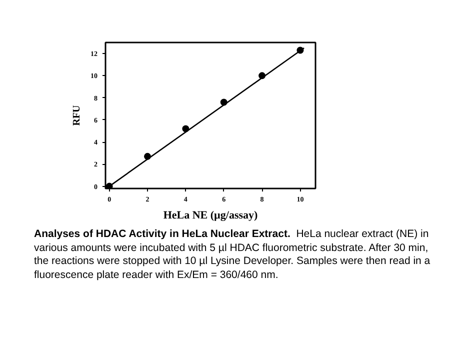 The width and height of the screenshot is (455, 340). What do you see at coordinates (210, 216) in the screenshot?
I see `x-axis-title: HeLa NE (µg/assay)` at bounding box center [210, 216].